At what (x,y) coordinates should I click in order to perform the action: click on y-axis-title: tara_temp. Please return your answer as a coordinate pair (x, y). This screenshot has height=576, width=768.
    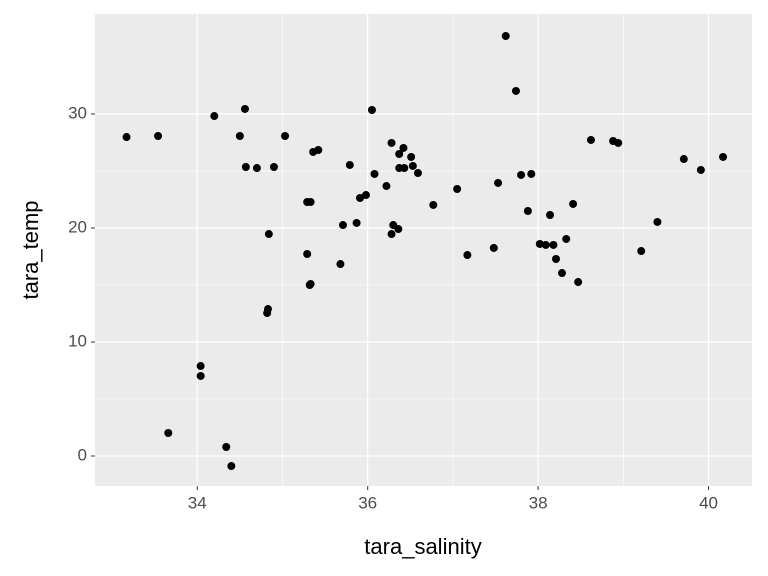
    Looking at the image, I should click on (30, 249).